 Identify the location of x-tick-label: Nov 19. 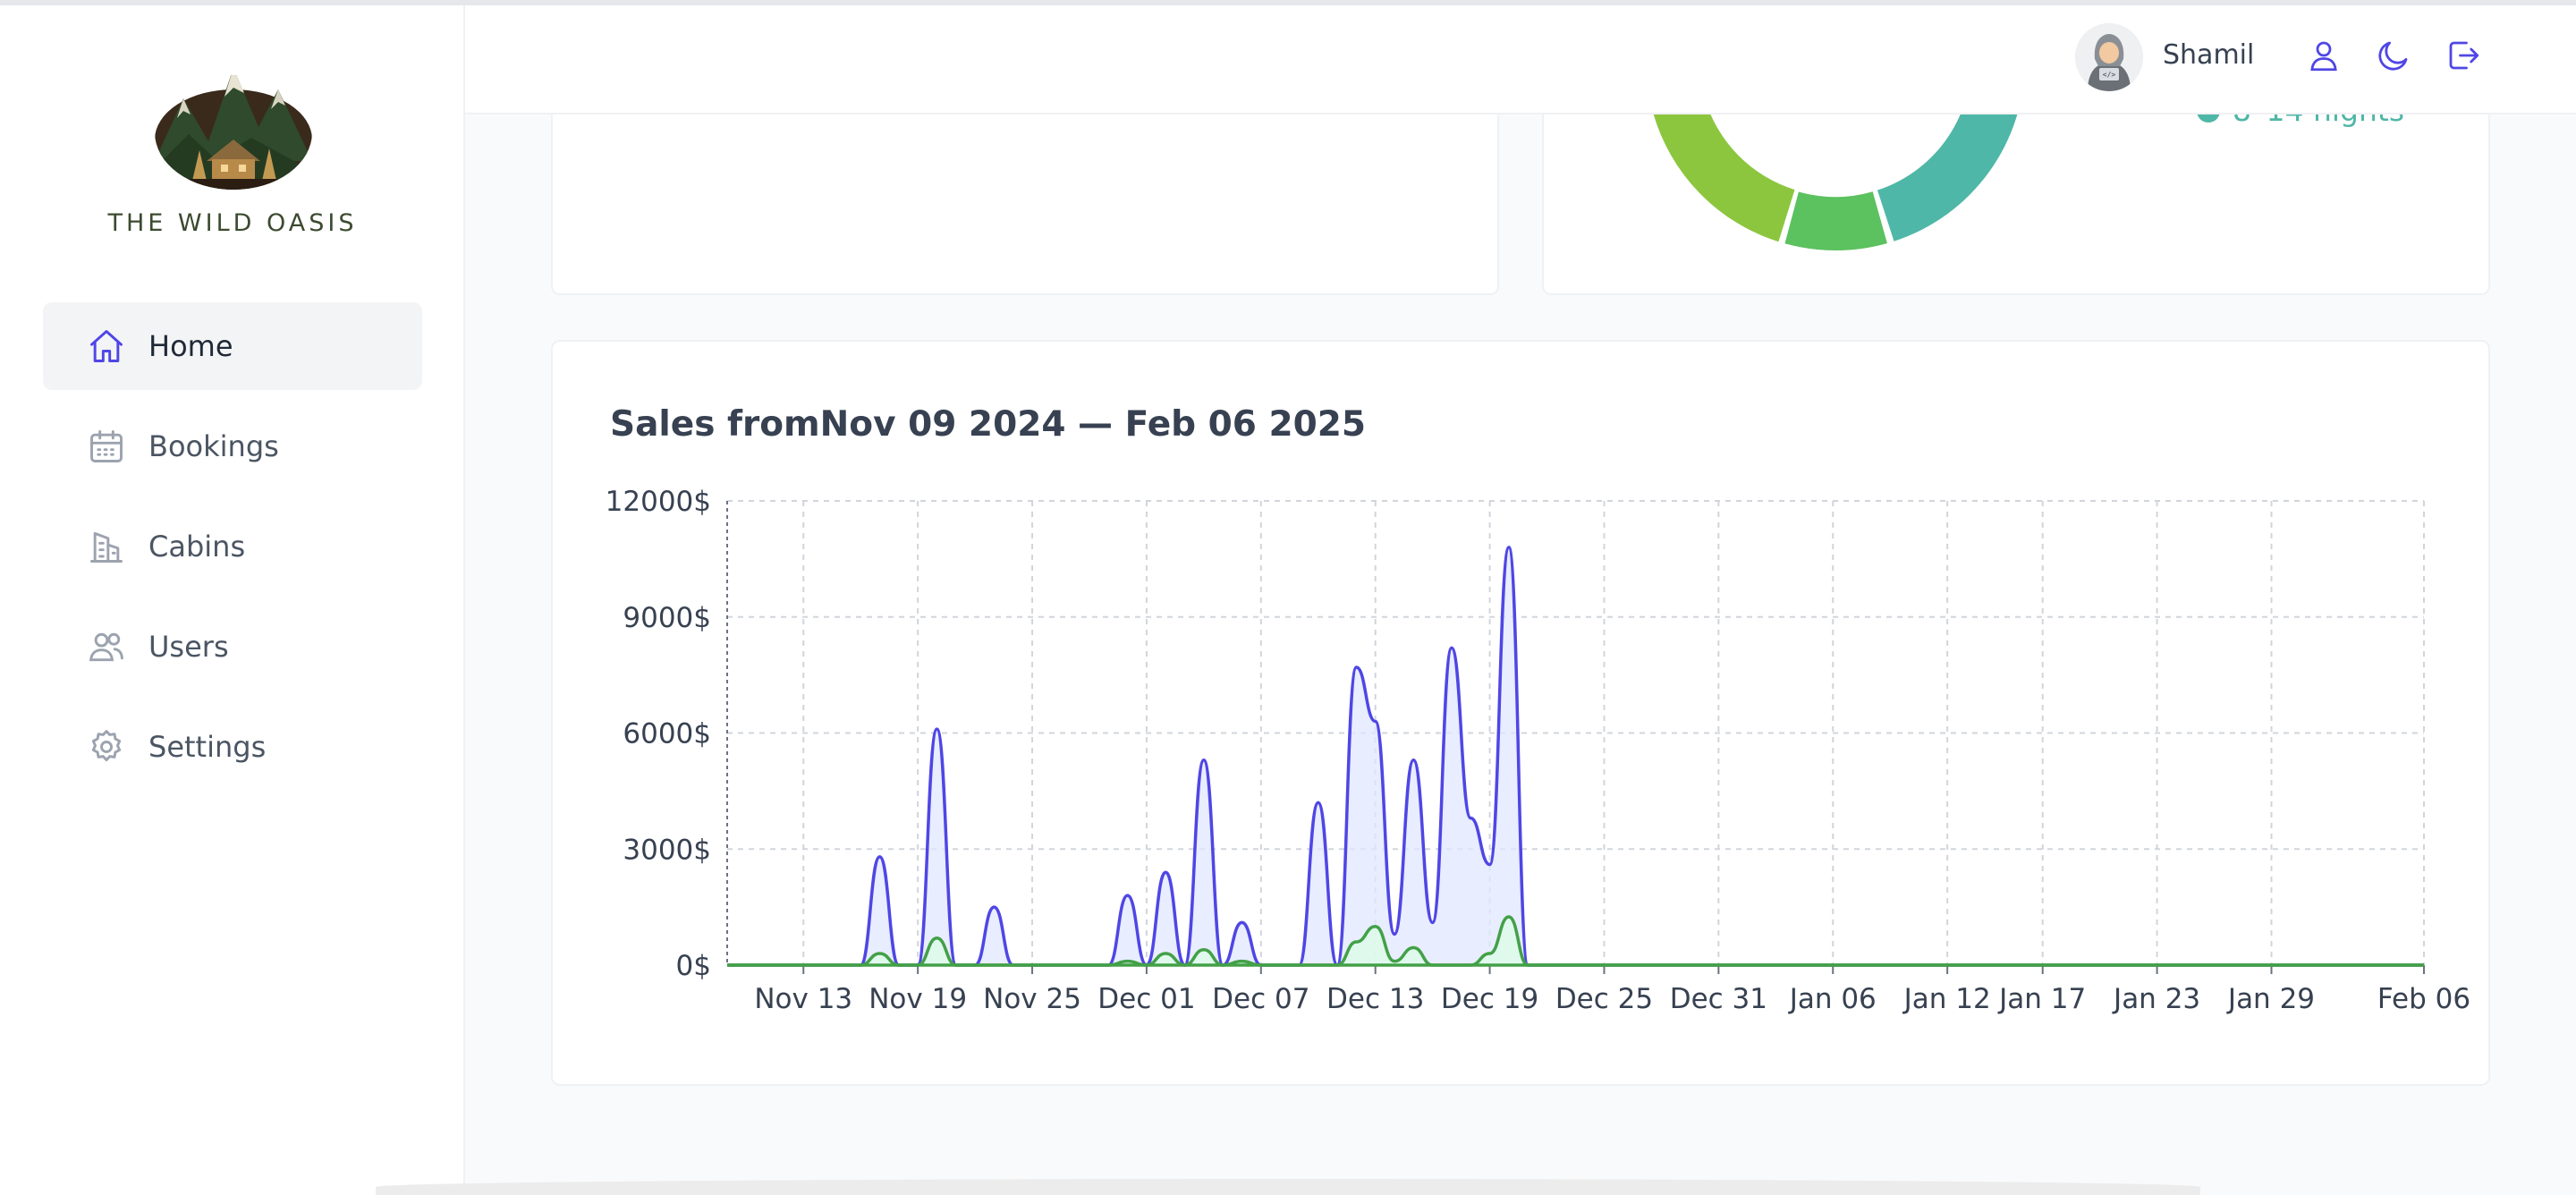
(918, 999).